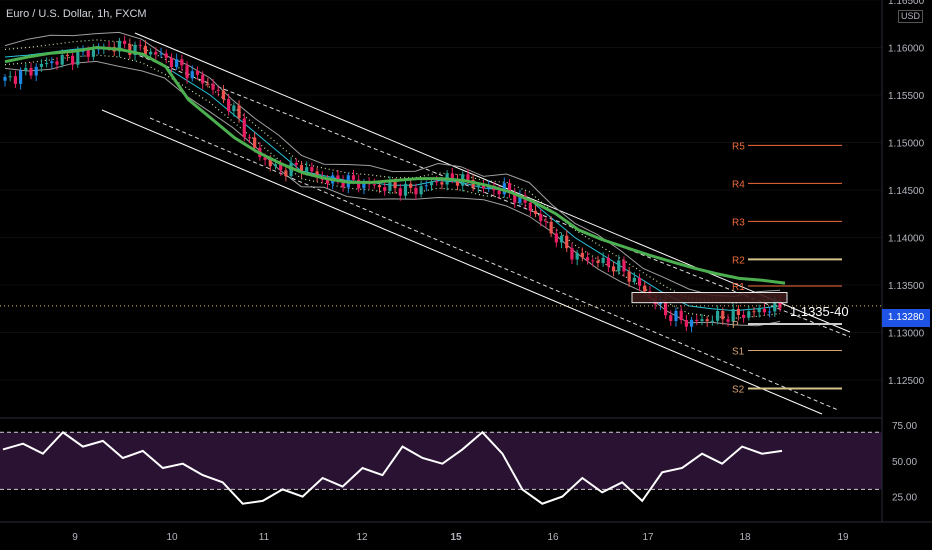 The image size is (932, 550). What do you see at coordinates (456, 537) in the screenshot?
I see `date-tick-label: 15` at bounding box center [456, 537].